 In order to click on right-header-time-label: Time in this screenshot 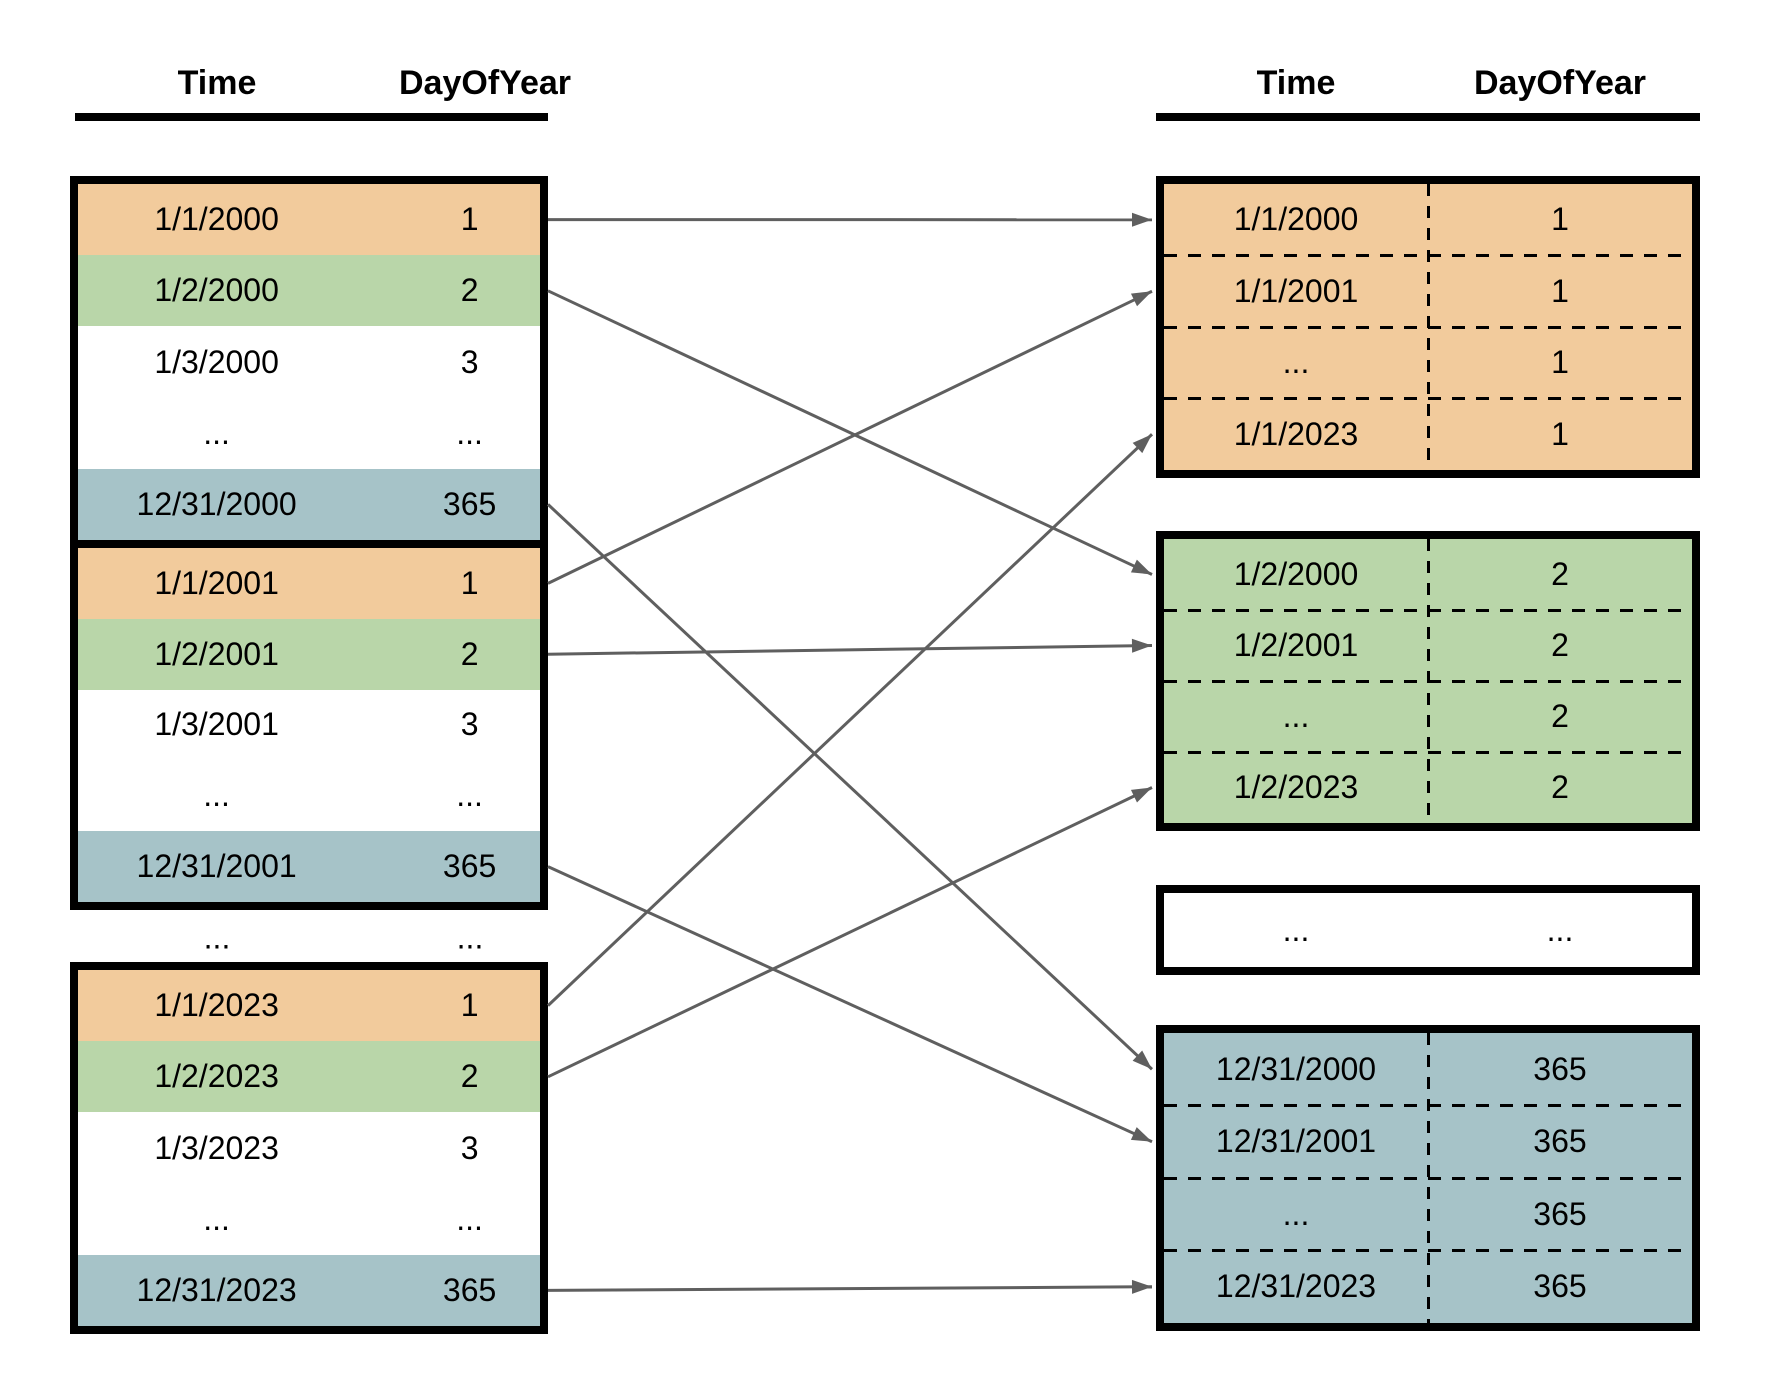, I will do `click(1296, 83)`.